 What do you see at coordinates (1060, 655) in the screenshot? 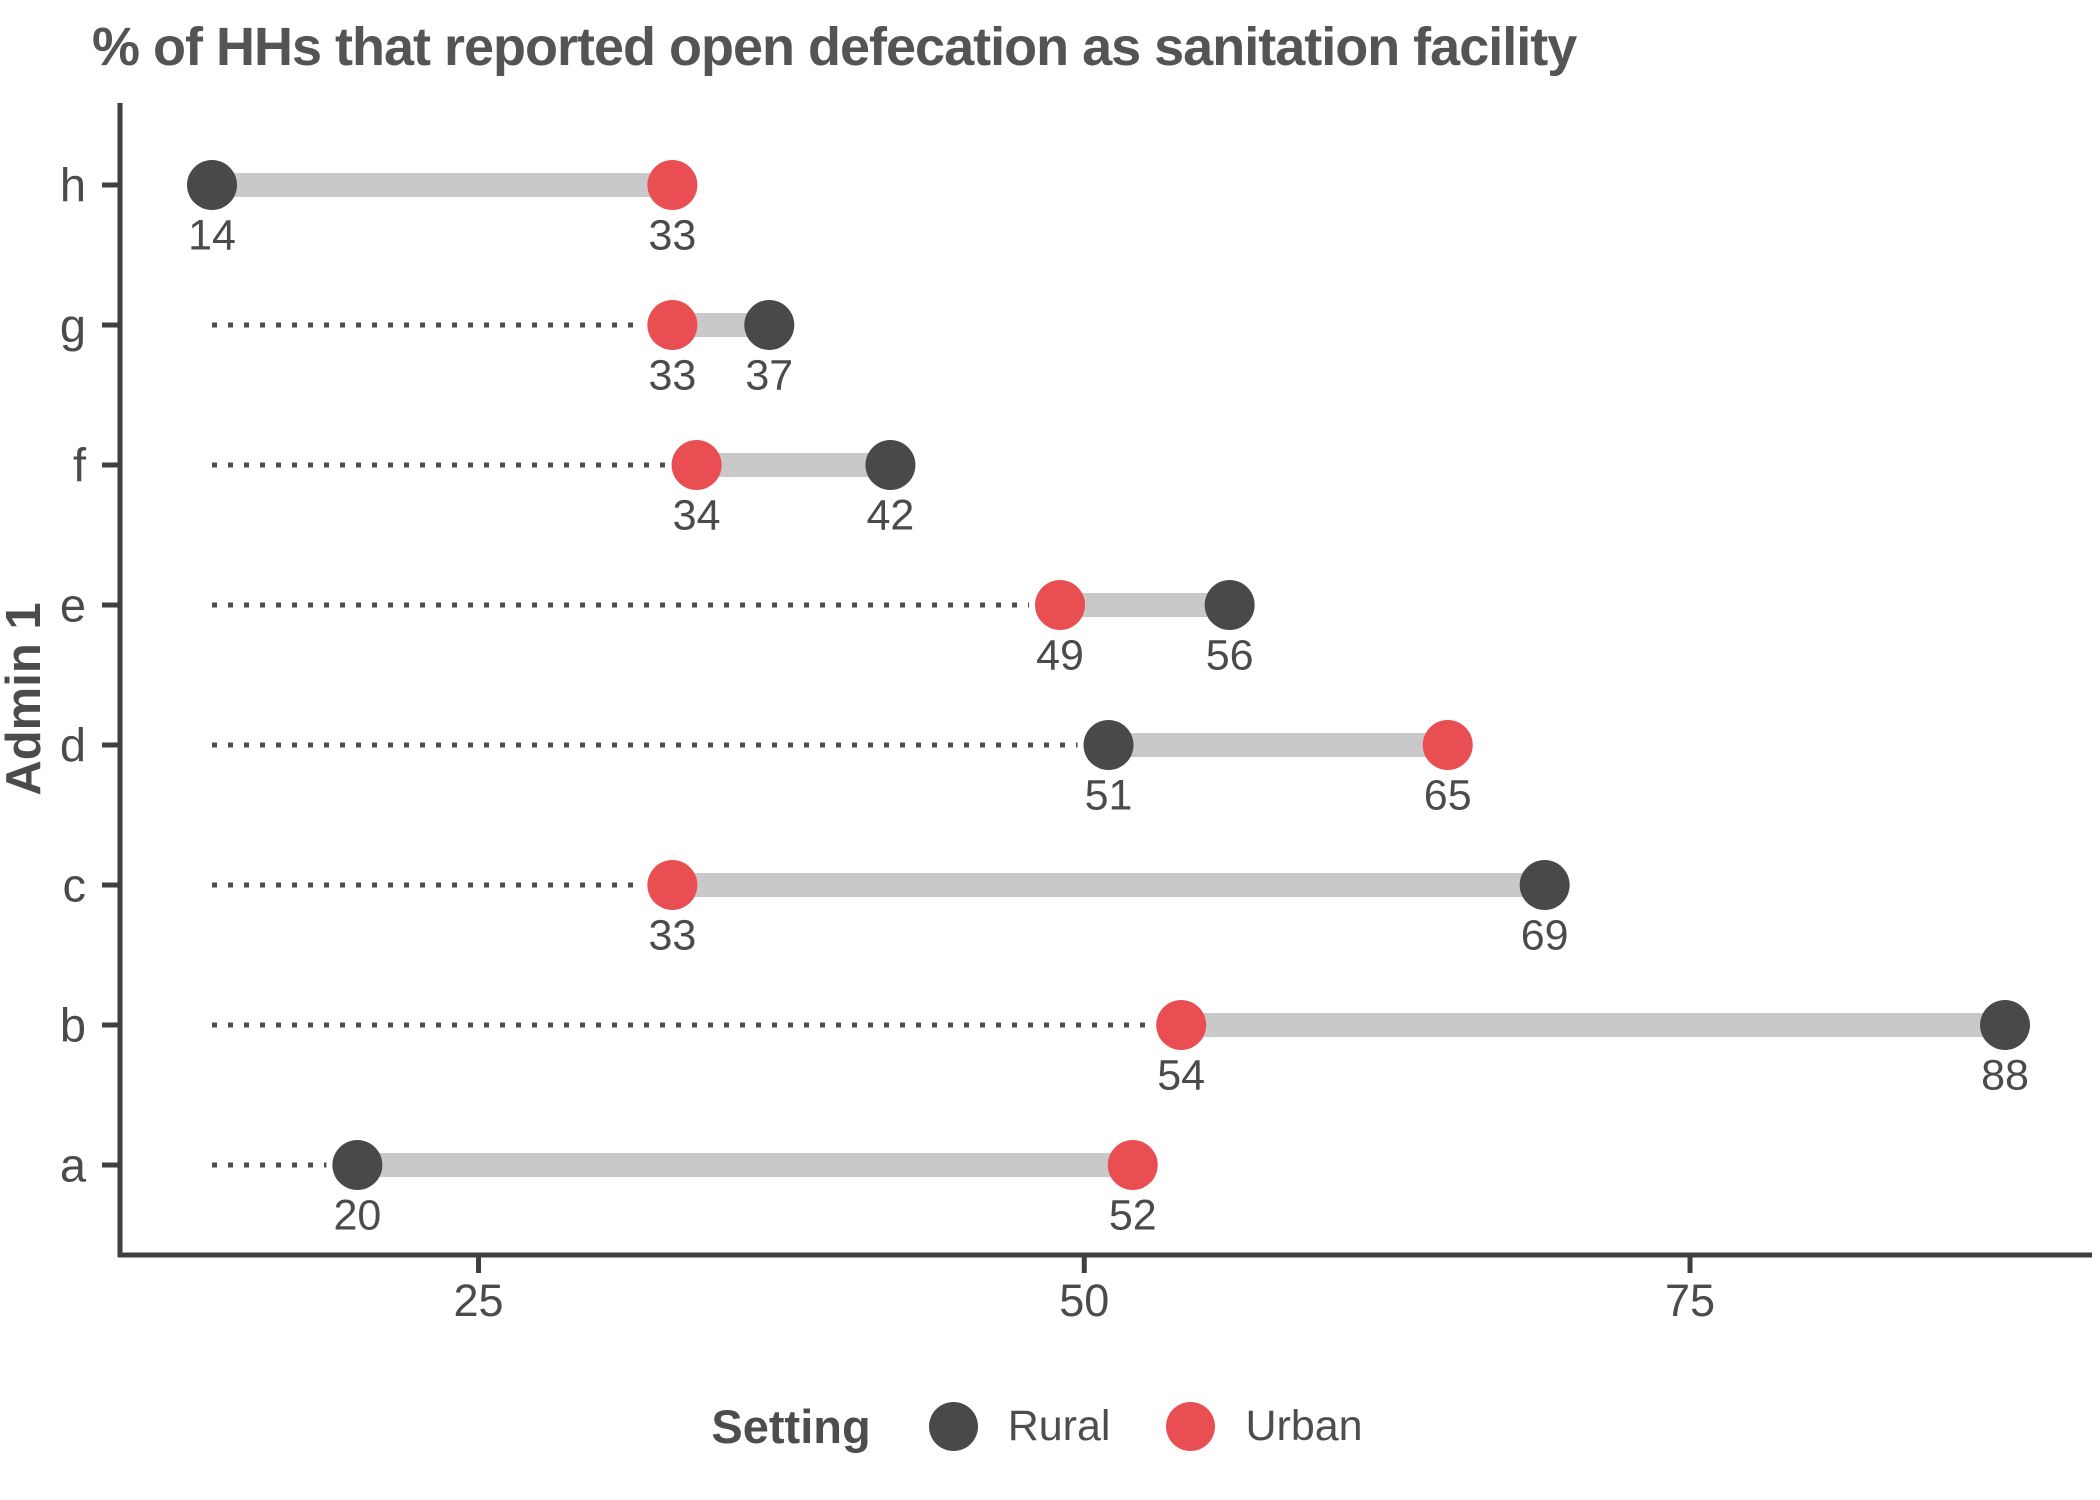
I see `value-label: 49` at bounding box center [1060, 655].